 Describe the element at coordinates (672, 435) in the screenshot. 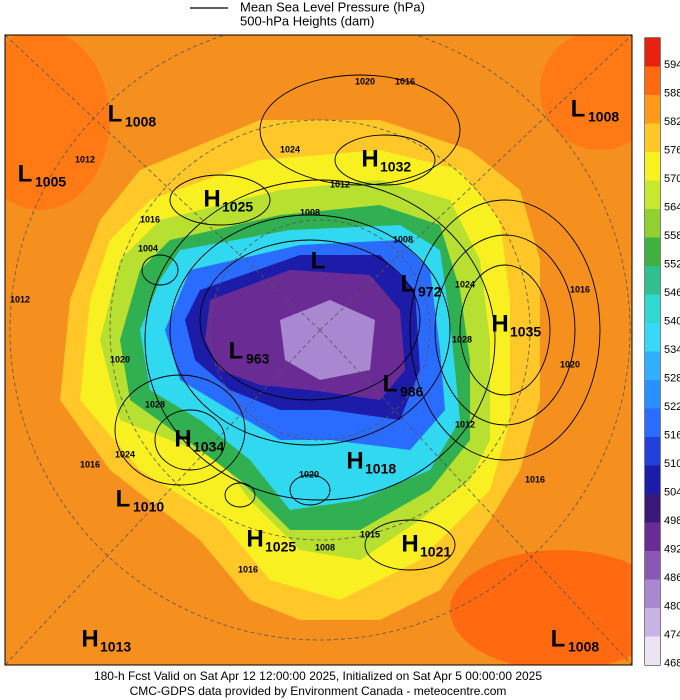

I see `colorbar-label: 516` at that location.